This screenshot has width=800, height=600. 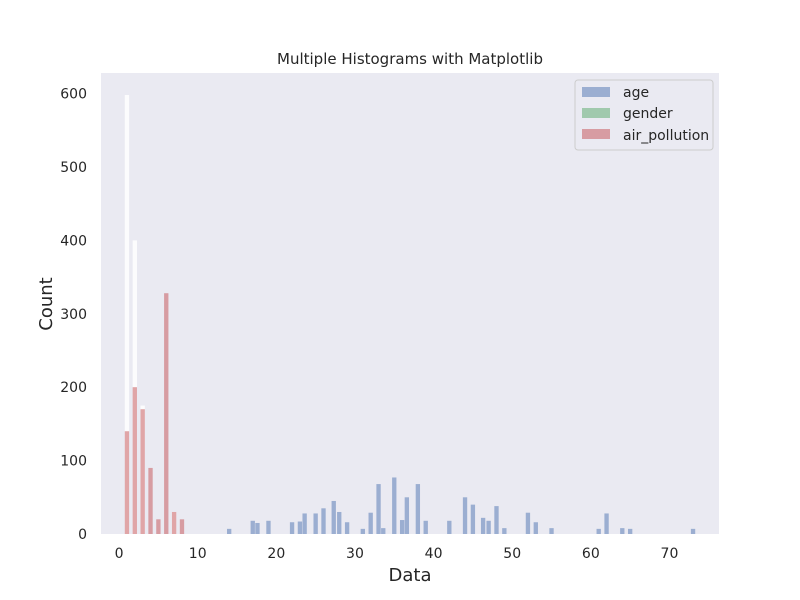 I want to click on legend-label-air-pollution: air_pollution, so click(x=666, y=136).